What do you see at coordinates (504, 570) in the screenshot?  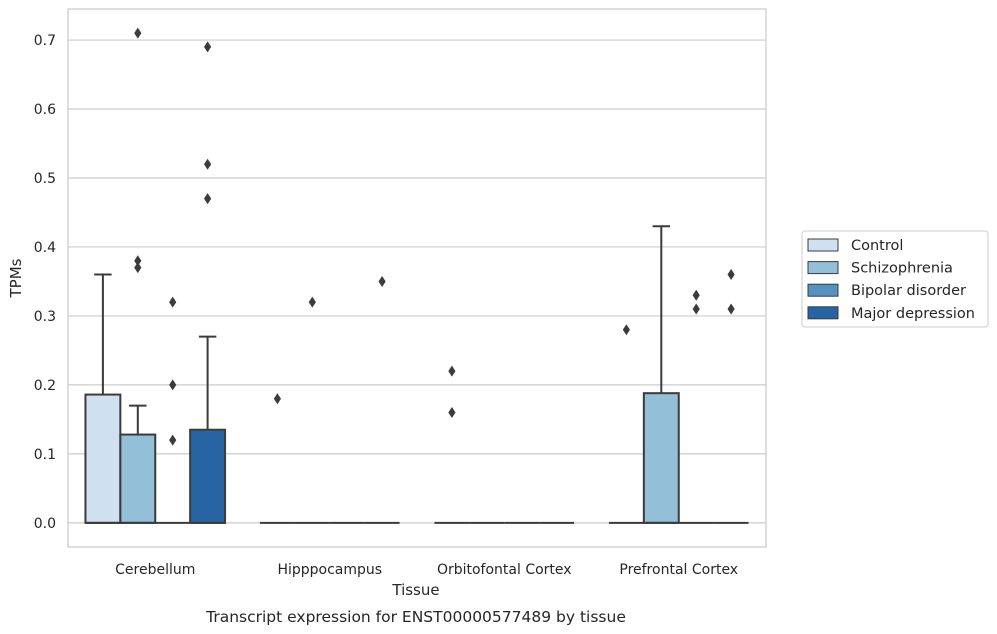 I see `x-tick-label: Orbitofontal Cortex` at bounding box center [504, 570].